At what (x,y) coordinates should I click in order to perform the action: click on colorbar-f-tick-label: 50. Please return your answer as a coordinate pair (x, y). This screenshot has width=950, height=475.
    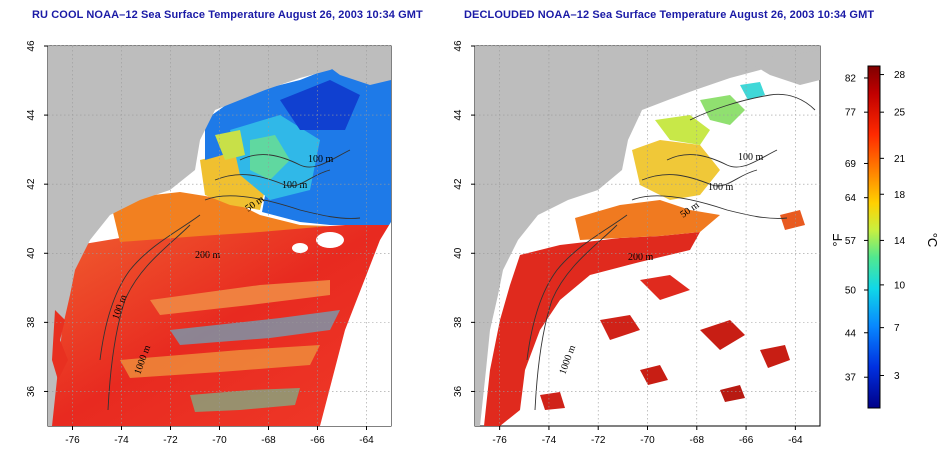
    Looking at the image, I should click on (851, 291).